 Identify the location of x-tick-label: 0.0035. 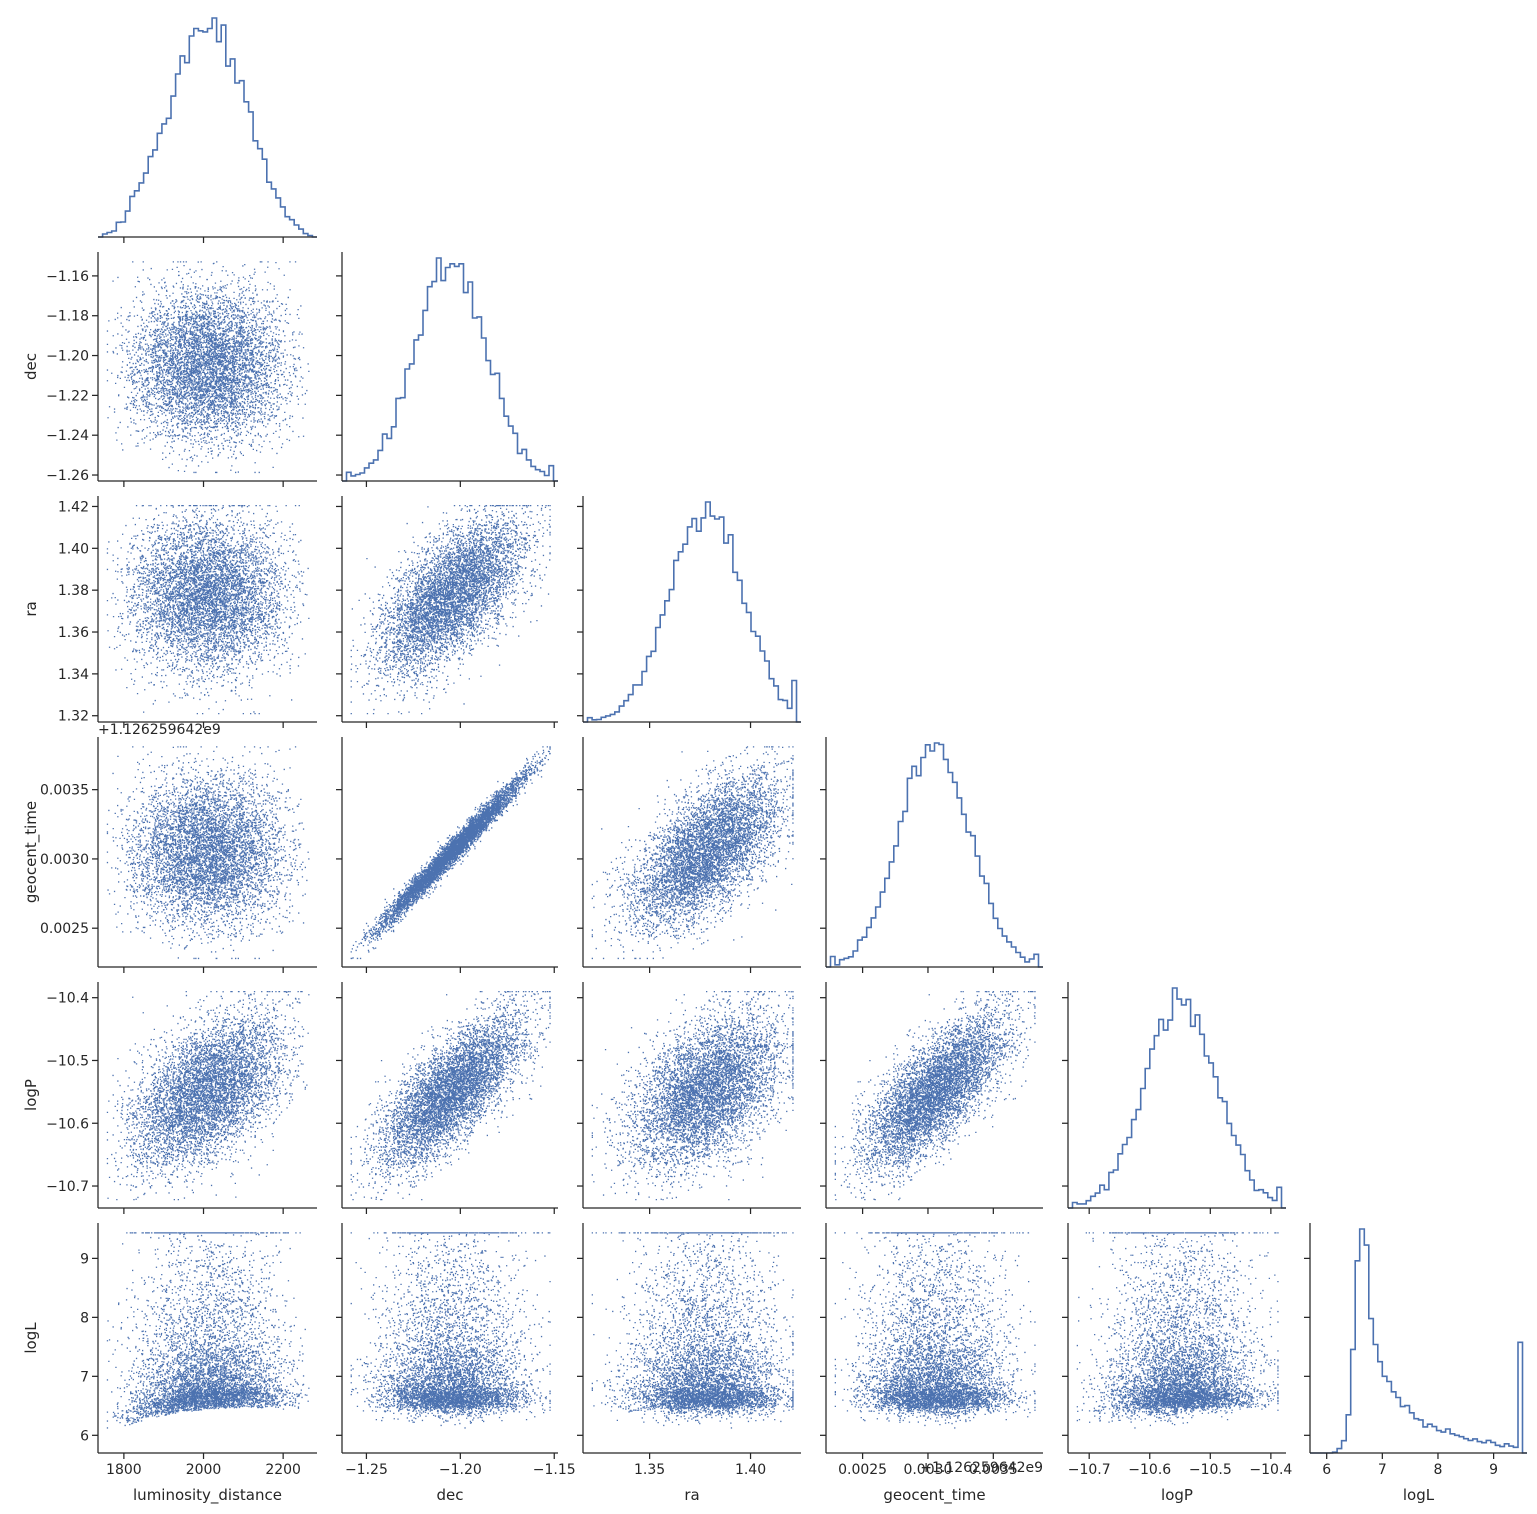
(993, 1470).